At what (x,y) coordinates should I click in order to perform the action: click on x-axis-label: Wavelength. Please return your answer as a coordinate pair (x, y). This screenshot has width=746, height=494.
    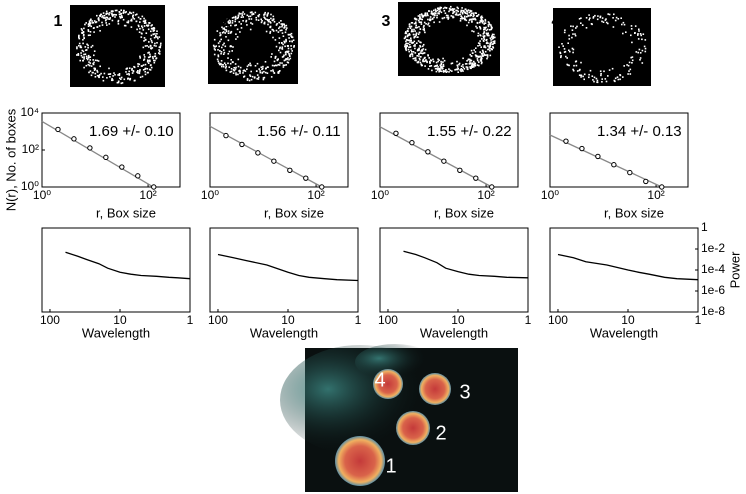
    Looking at the image, I should click on (116, 332).